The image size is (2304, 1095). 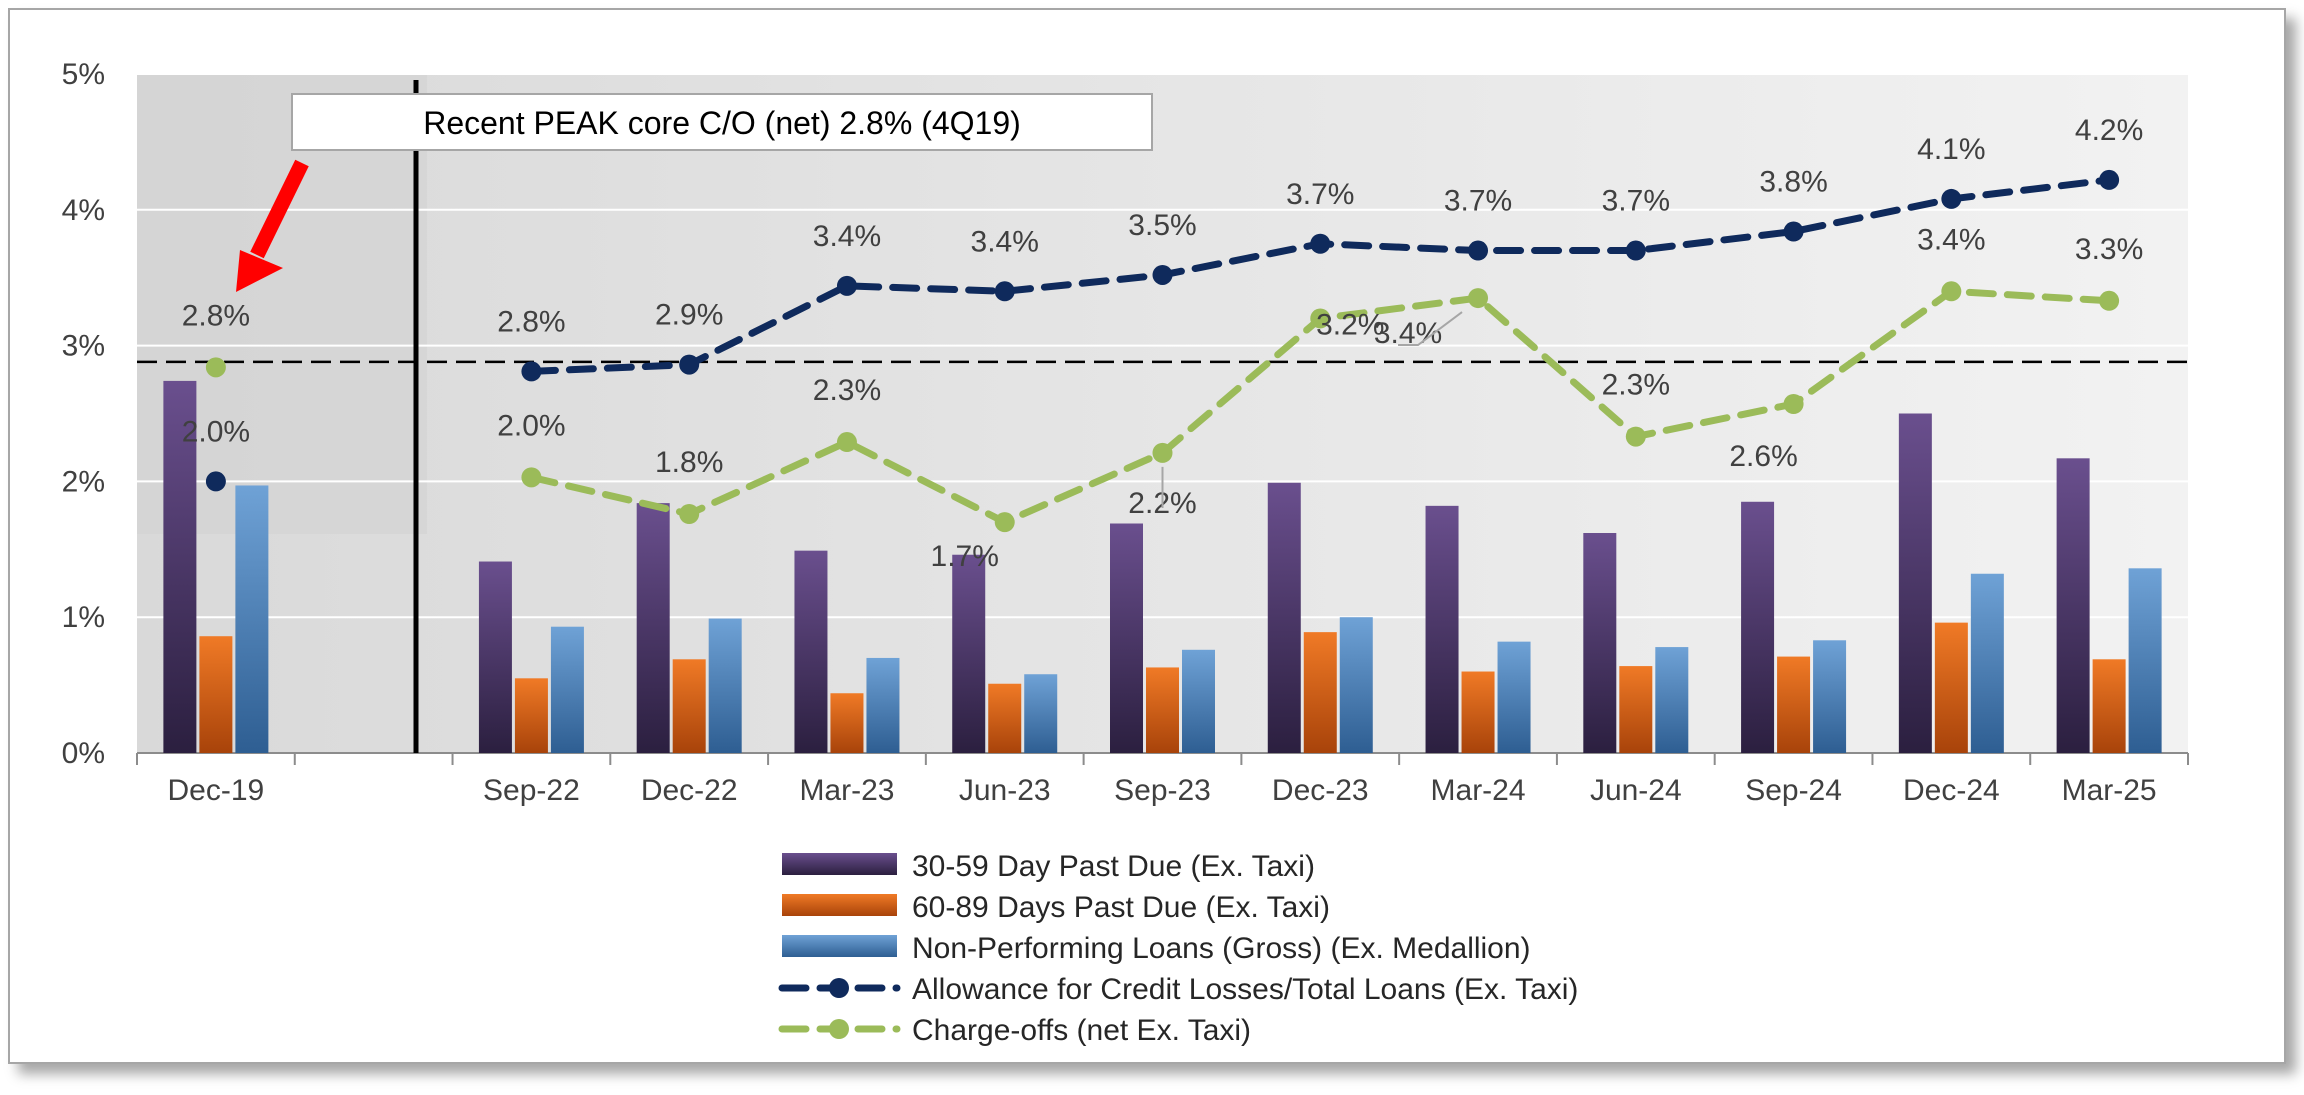 I want to click on x-tick-label: Sep-24, so click(x=1793, y=790).